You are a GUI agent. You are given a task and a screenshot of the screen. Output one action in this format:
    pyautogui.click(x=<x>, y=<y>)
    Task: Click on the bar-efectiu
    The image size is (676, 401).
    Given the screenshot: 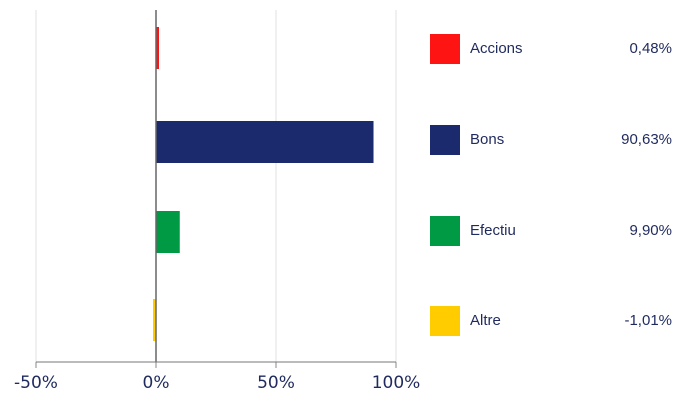 What is the action you would take?
    pyautogui.click(x=168, y=232)
    